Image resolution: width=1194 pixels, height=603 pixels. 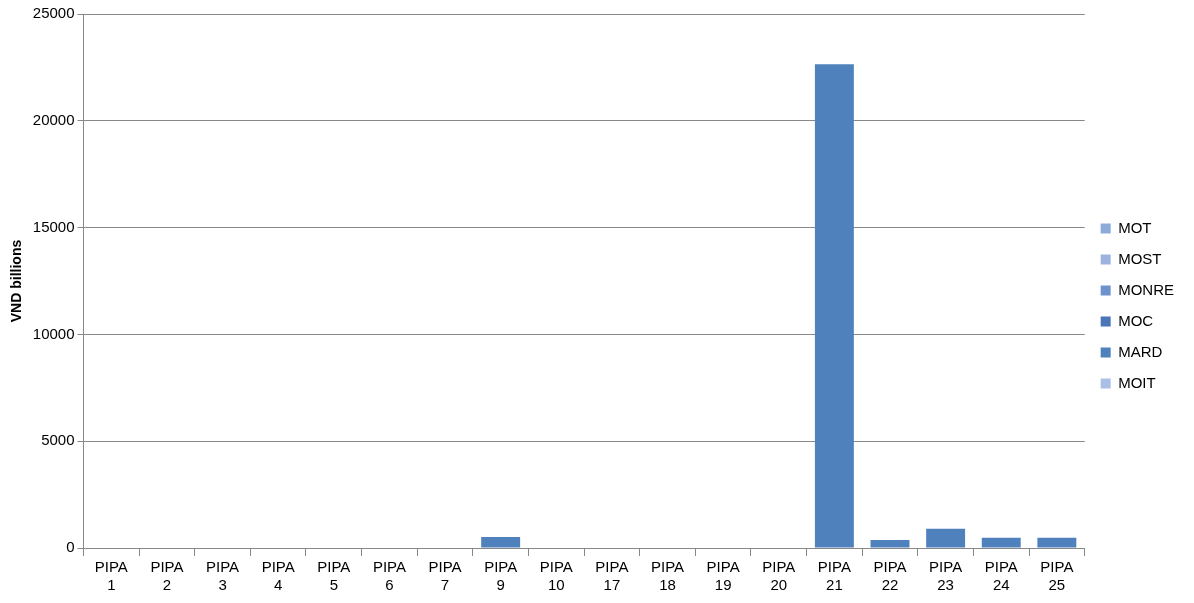 I want to click on x-tick-label: PIPA 9, so click(x=501, y=576).